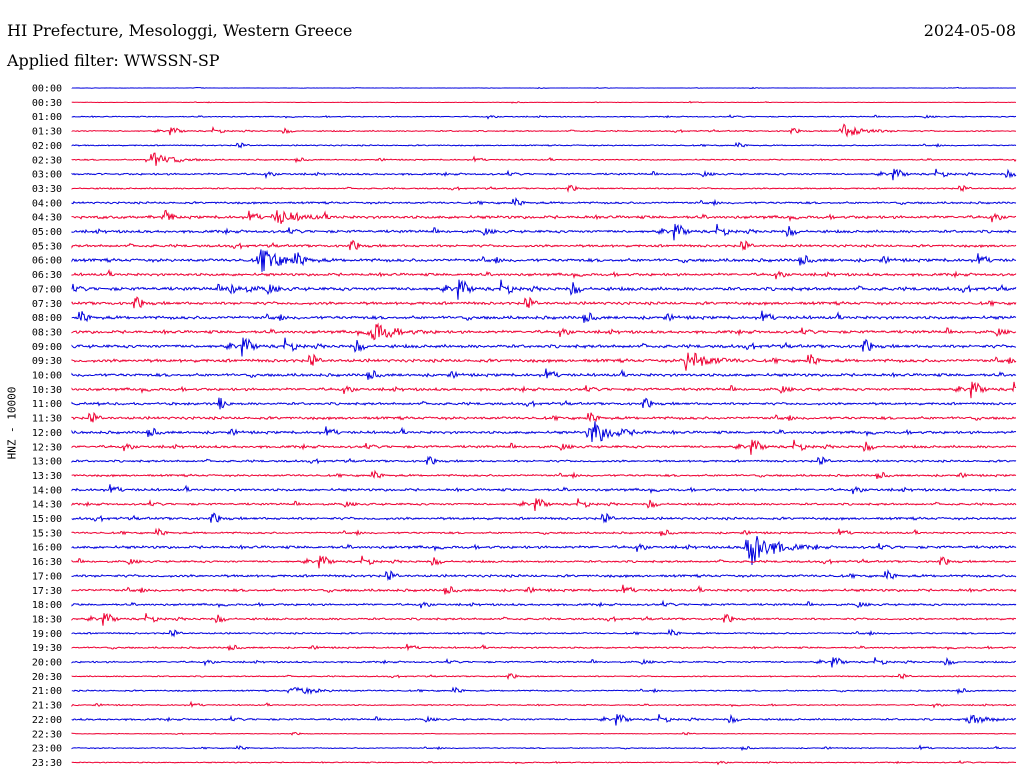 The height and width of the screenshot is (780, 1024). What do you see at coordinates (47, 447) in the screenshot?
I see `row-label: 12:30` at bounding box center [47, 447].